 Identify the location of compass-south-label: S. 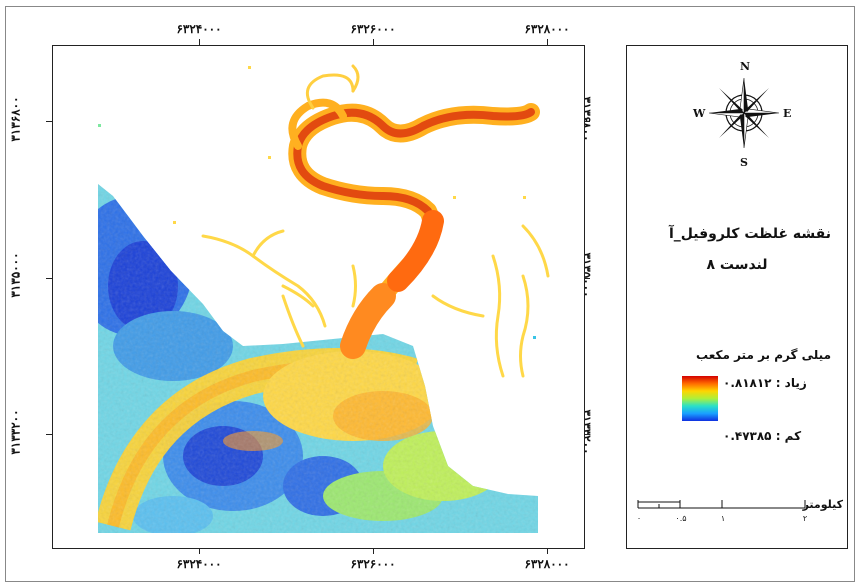
(744, 162).